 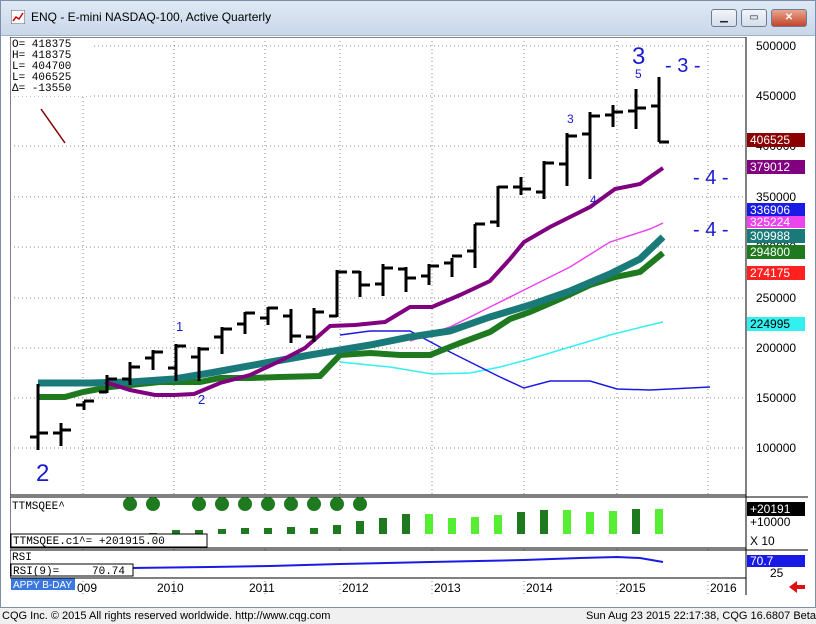 What do you see at coordinates (447, 588) in the screenshot?
I see `time-label: 2013` at bounding box center [447, 588].